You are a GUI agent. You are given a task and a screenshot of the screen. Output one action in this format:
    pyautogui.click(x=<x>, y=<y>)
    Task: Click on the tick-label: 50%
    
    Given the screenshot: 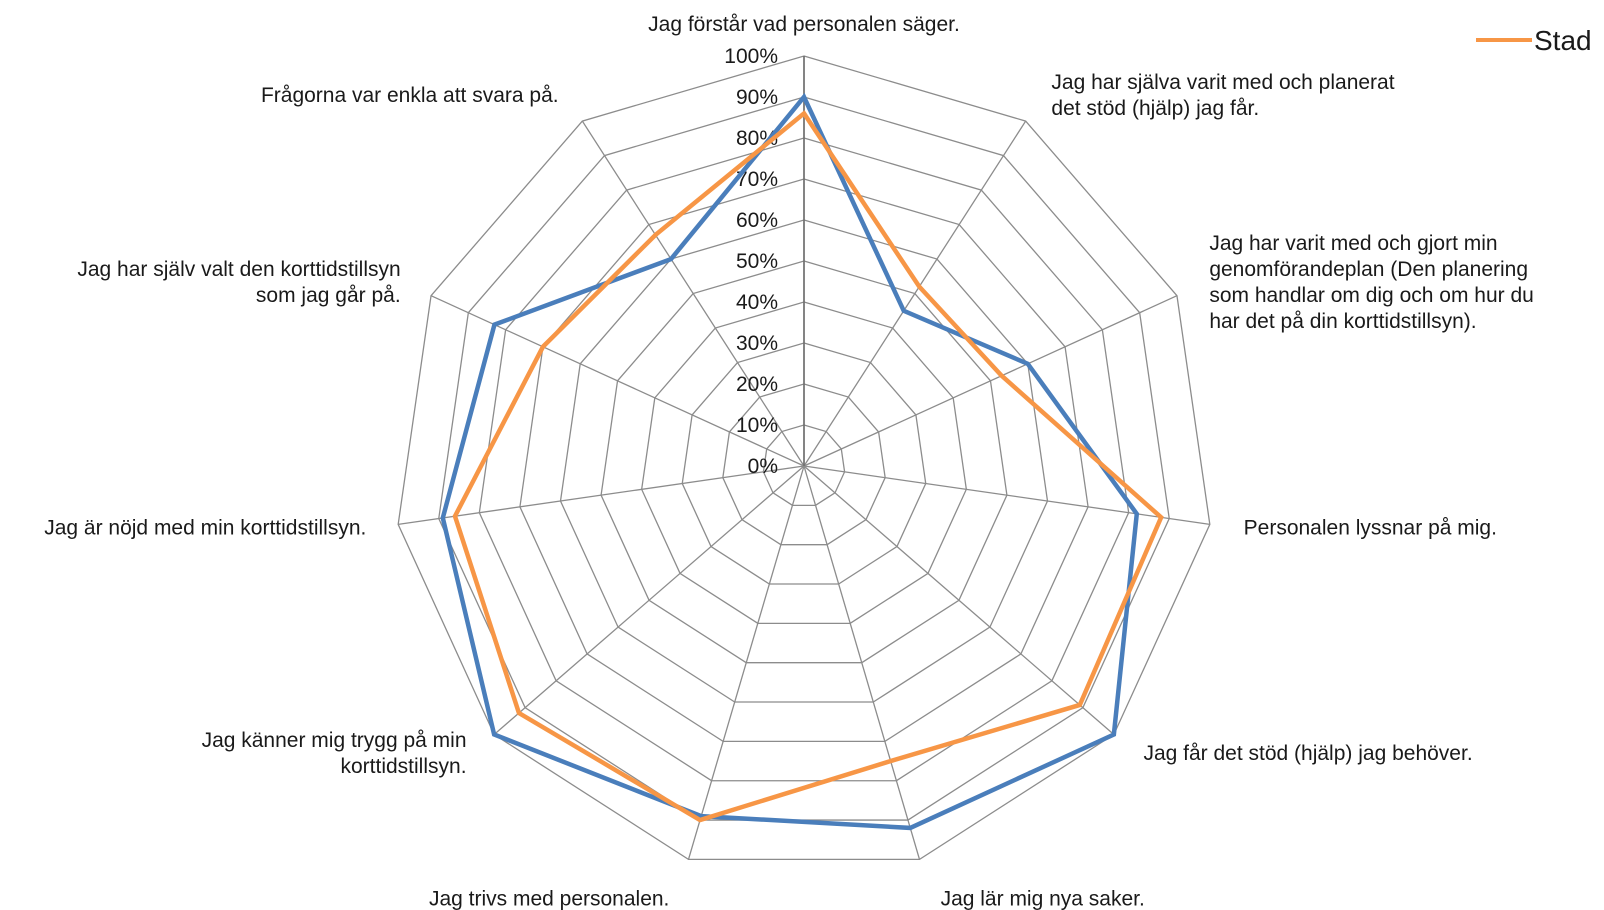 What is the action you would take?
    pyautogui.click(x=757, y=261)
    